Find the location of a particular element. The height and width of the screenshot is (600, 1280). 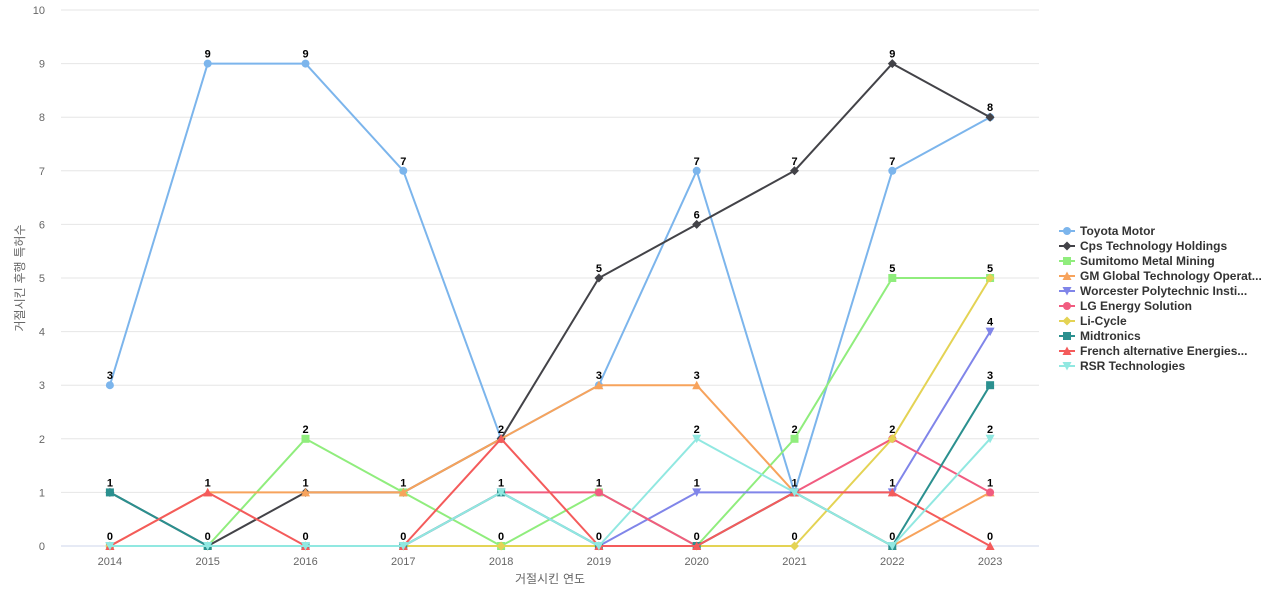

legend-item: Li-Cycle is located at coordinates (1093, 321).